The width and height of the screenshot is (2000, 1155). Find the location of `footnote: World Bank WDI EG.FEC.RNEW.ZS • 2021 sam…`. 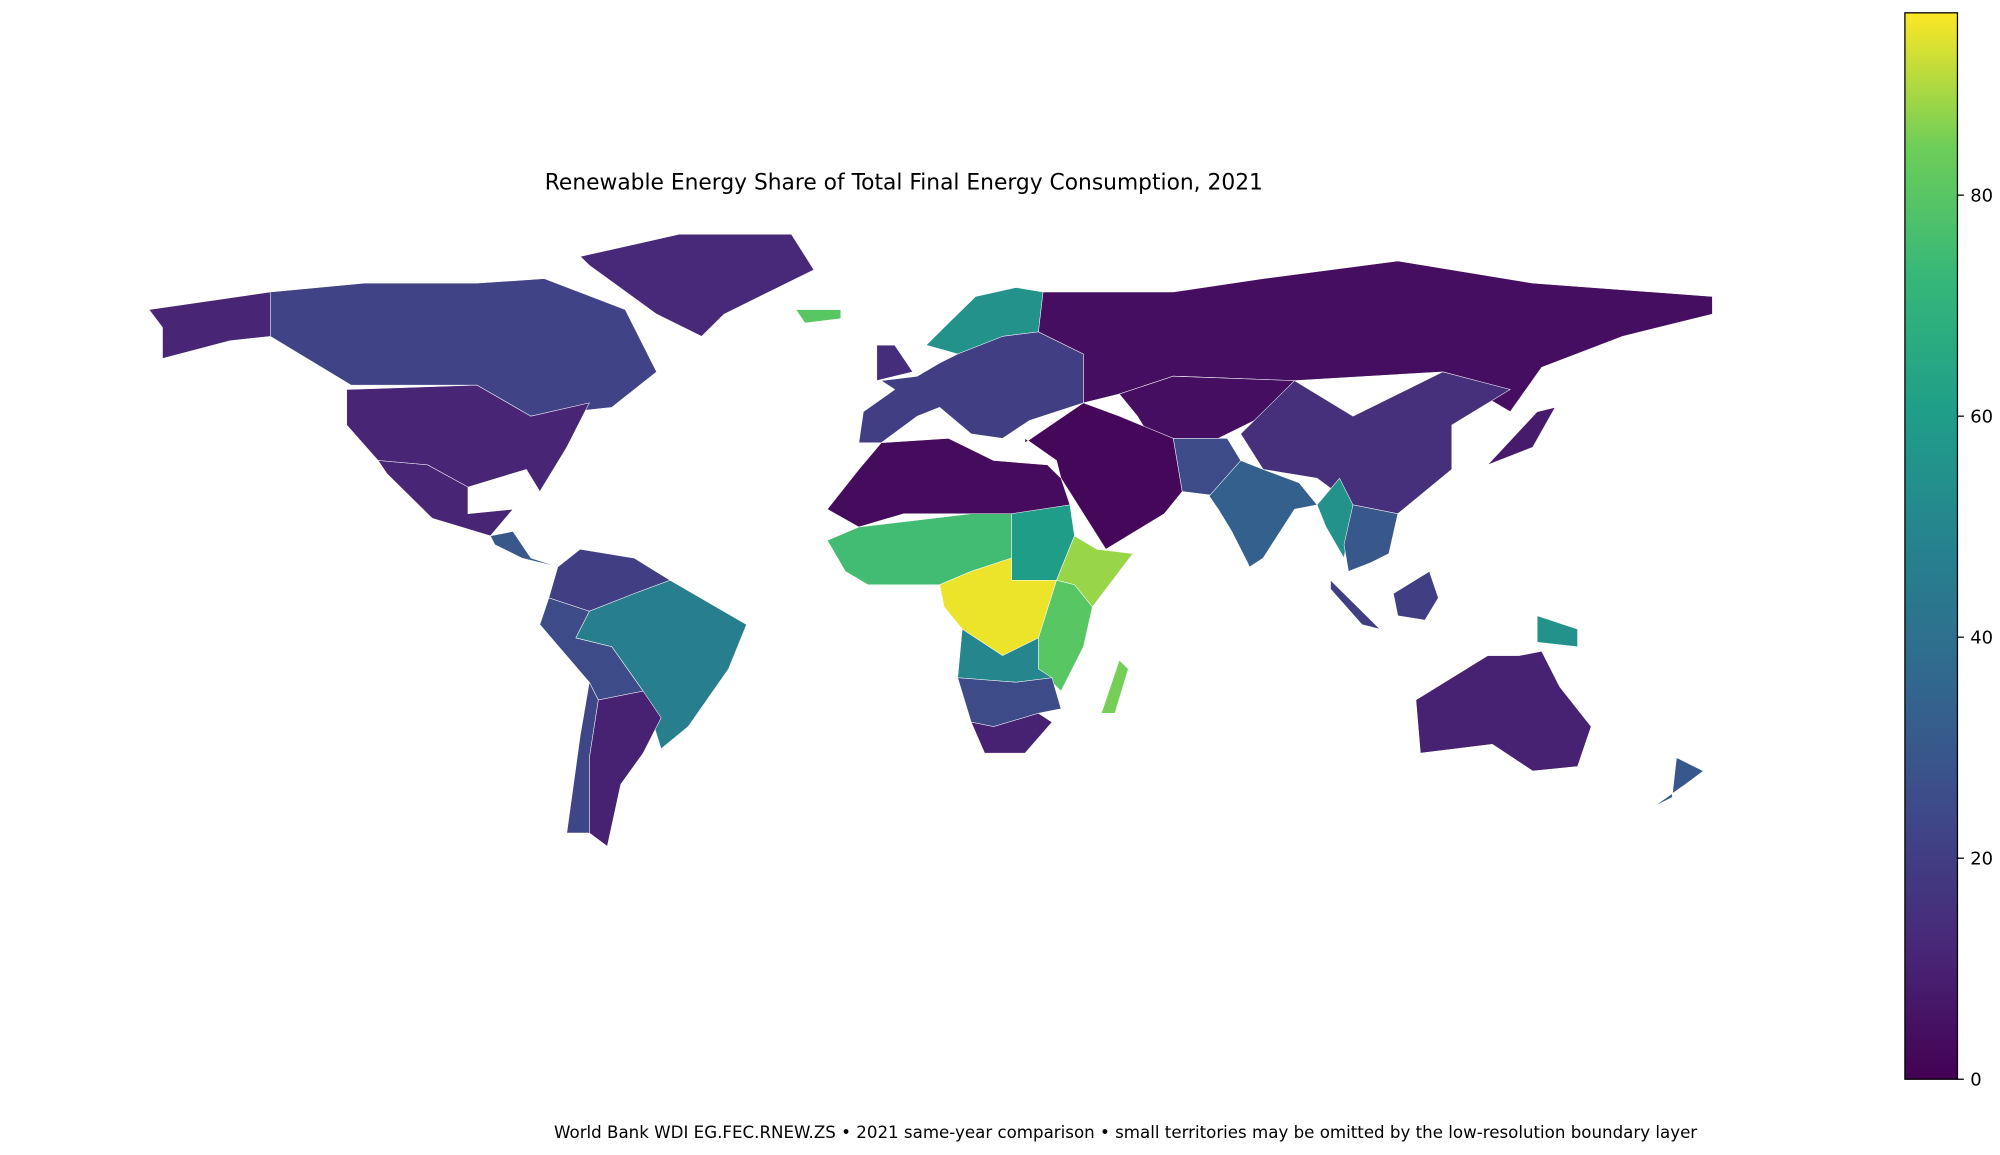

footnote: World Bank WDI EG.FEC.RNEW.ZS • 2021 sam… is located at coordinates (1125, 1132).